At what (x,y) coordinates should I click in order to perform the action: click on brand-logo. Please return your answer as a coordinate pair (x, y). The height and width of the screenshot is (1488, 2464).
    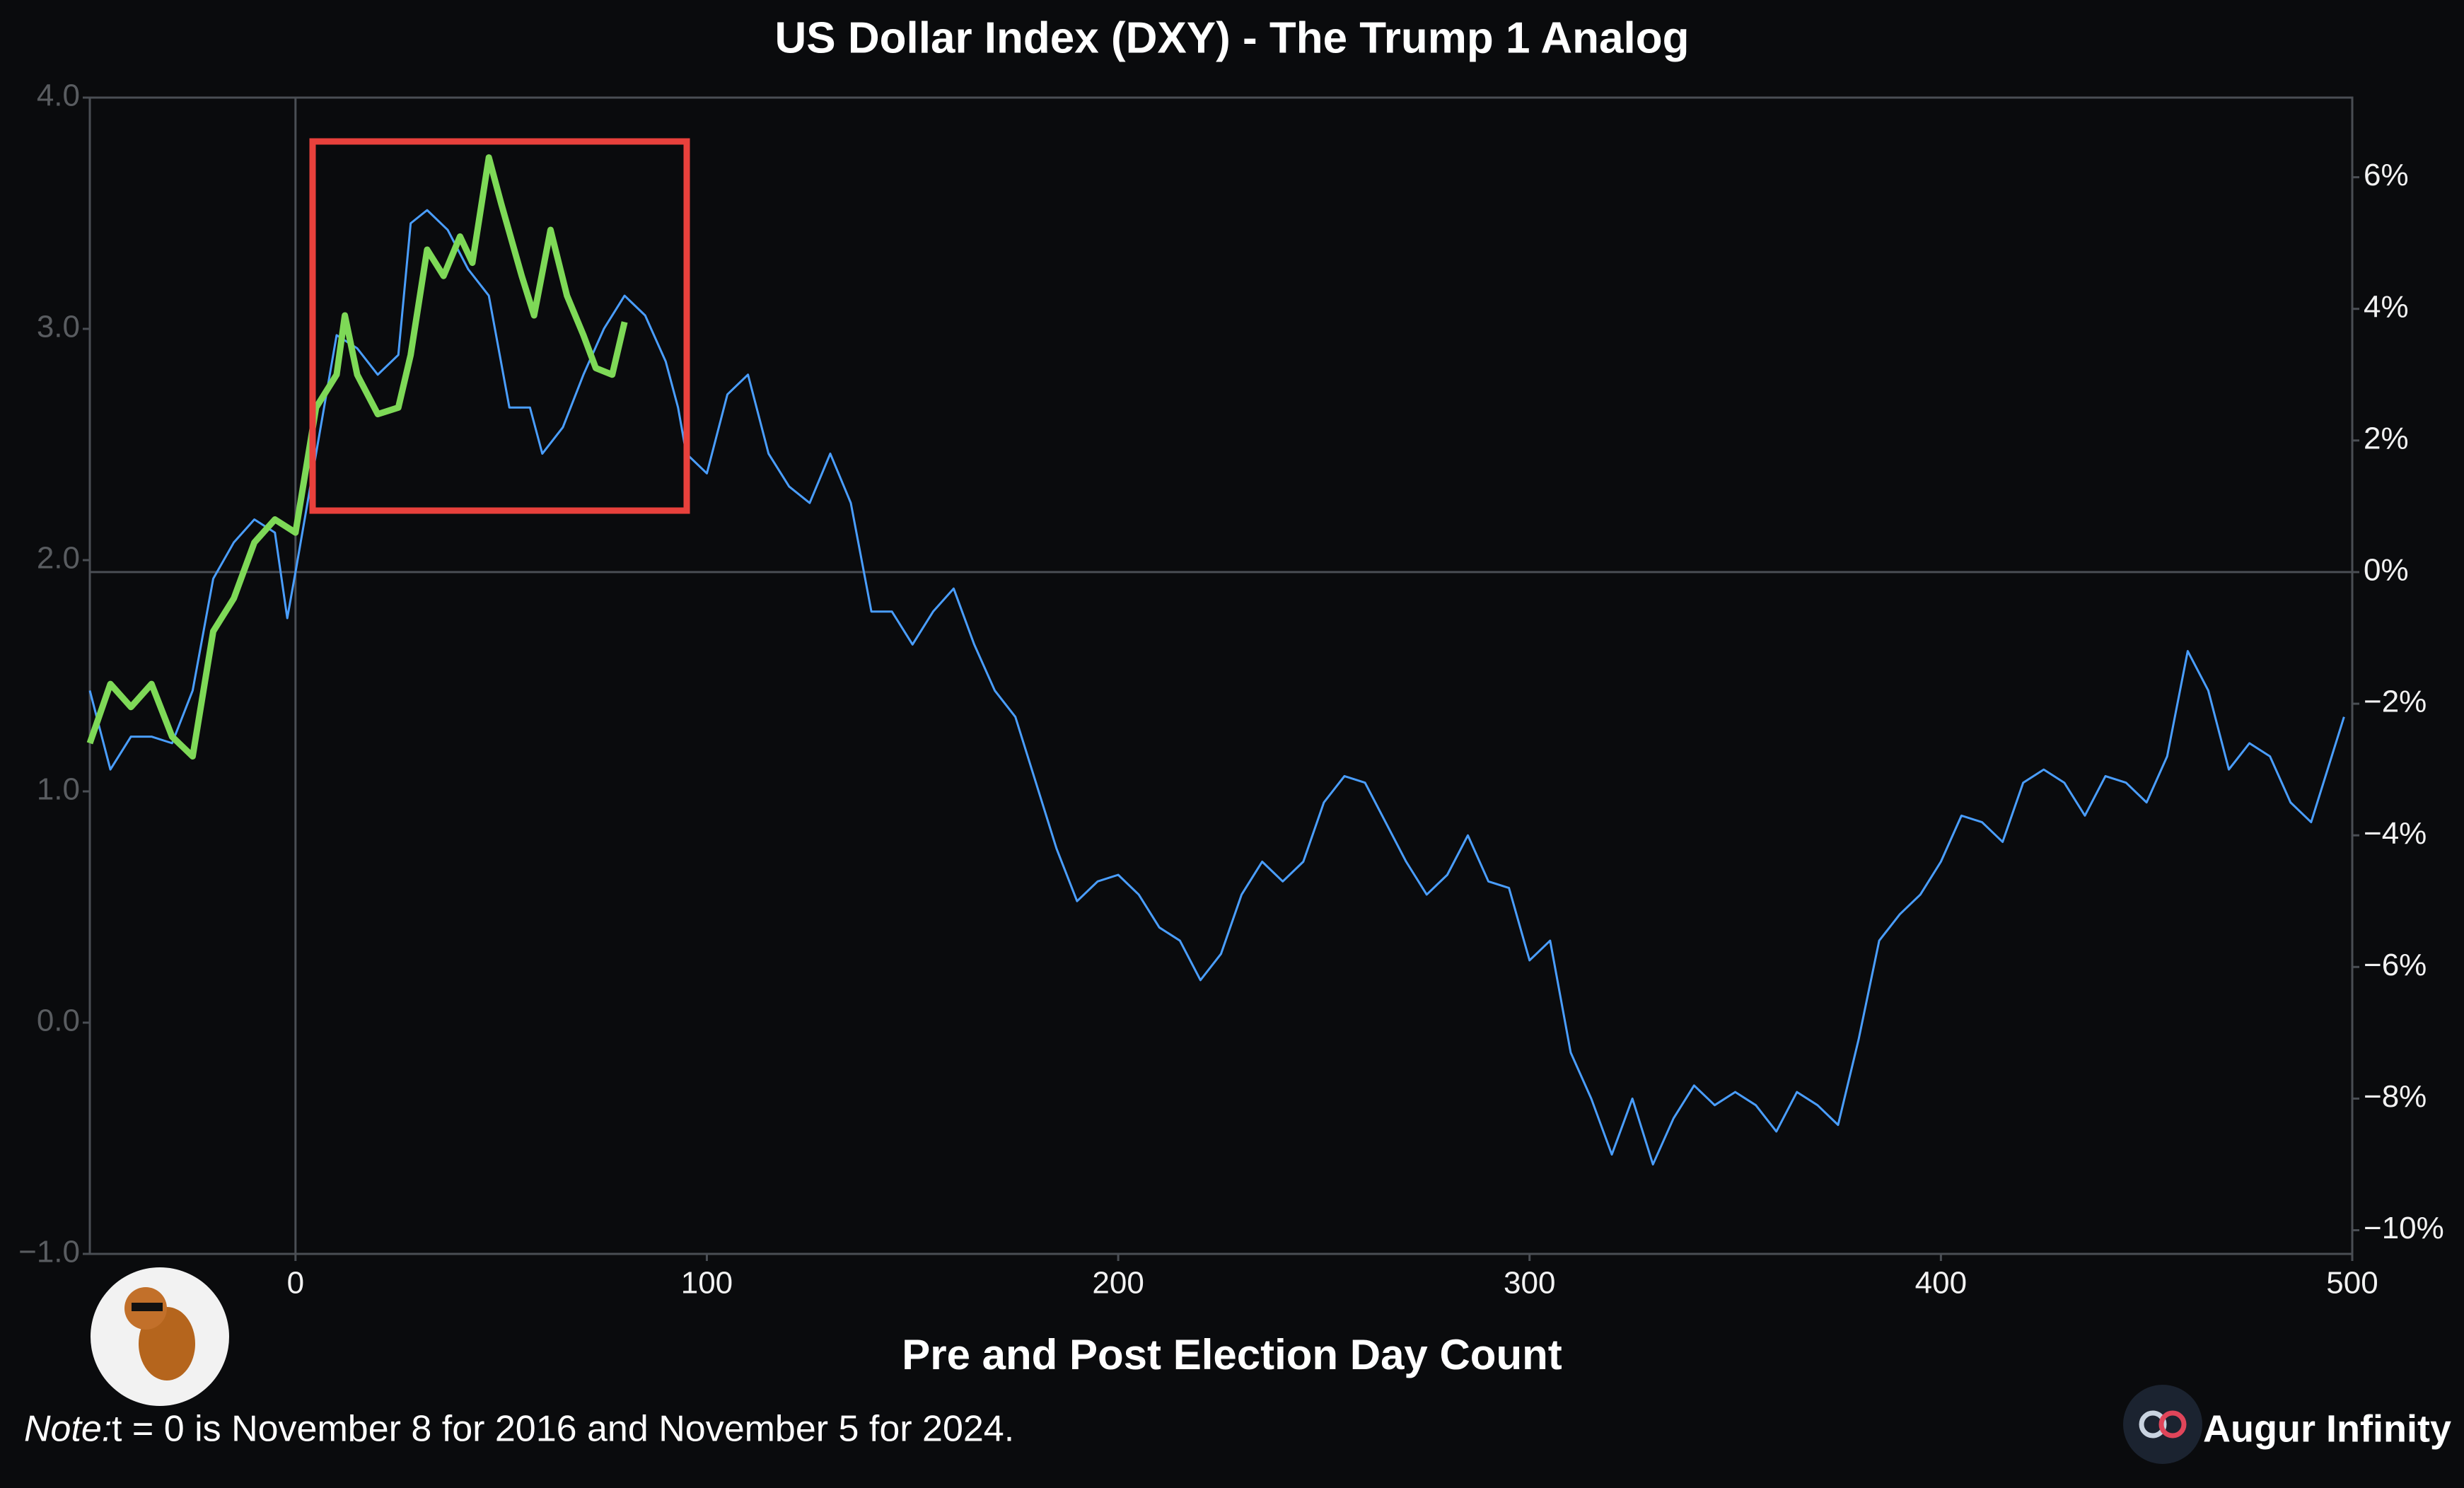
    Looking at the image, I should click on (2162, 1425).